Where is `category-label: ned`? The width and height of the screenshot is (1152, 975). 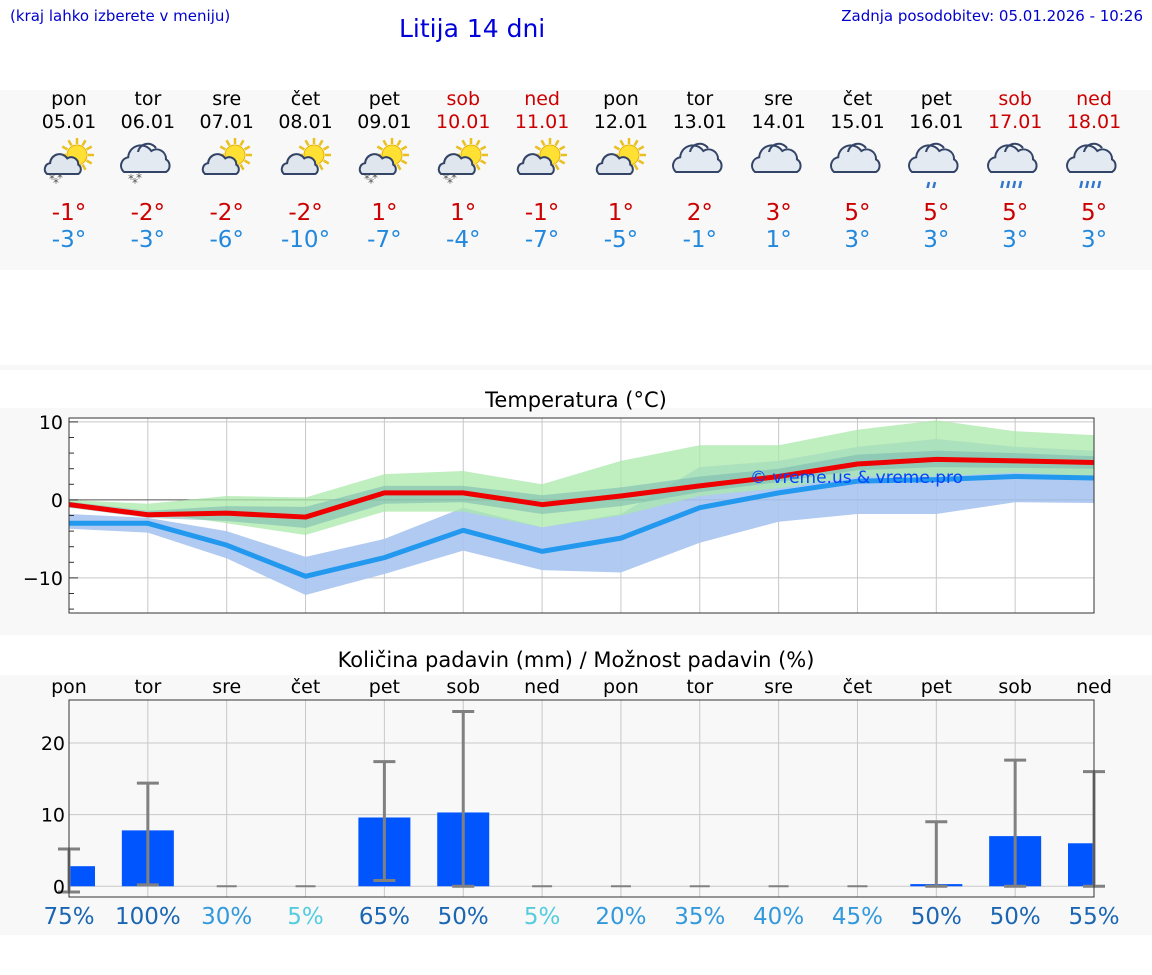
category-label: ned is located at coordinates (542, 687).